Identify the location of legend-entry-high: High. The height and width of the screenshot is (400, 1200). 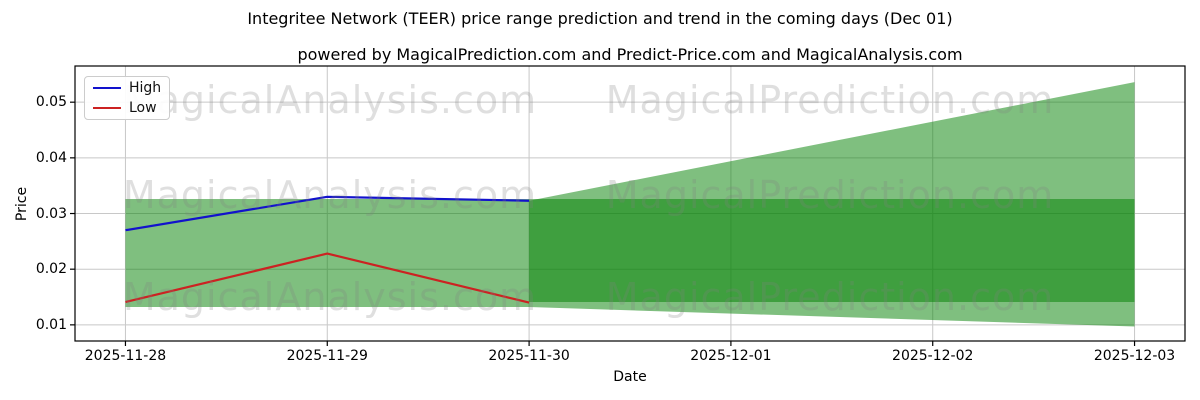
(131, 88).